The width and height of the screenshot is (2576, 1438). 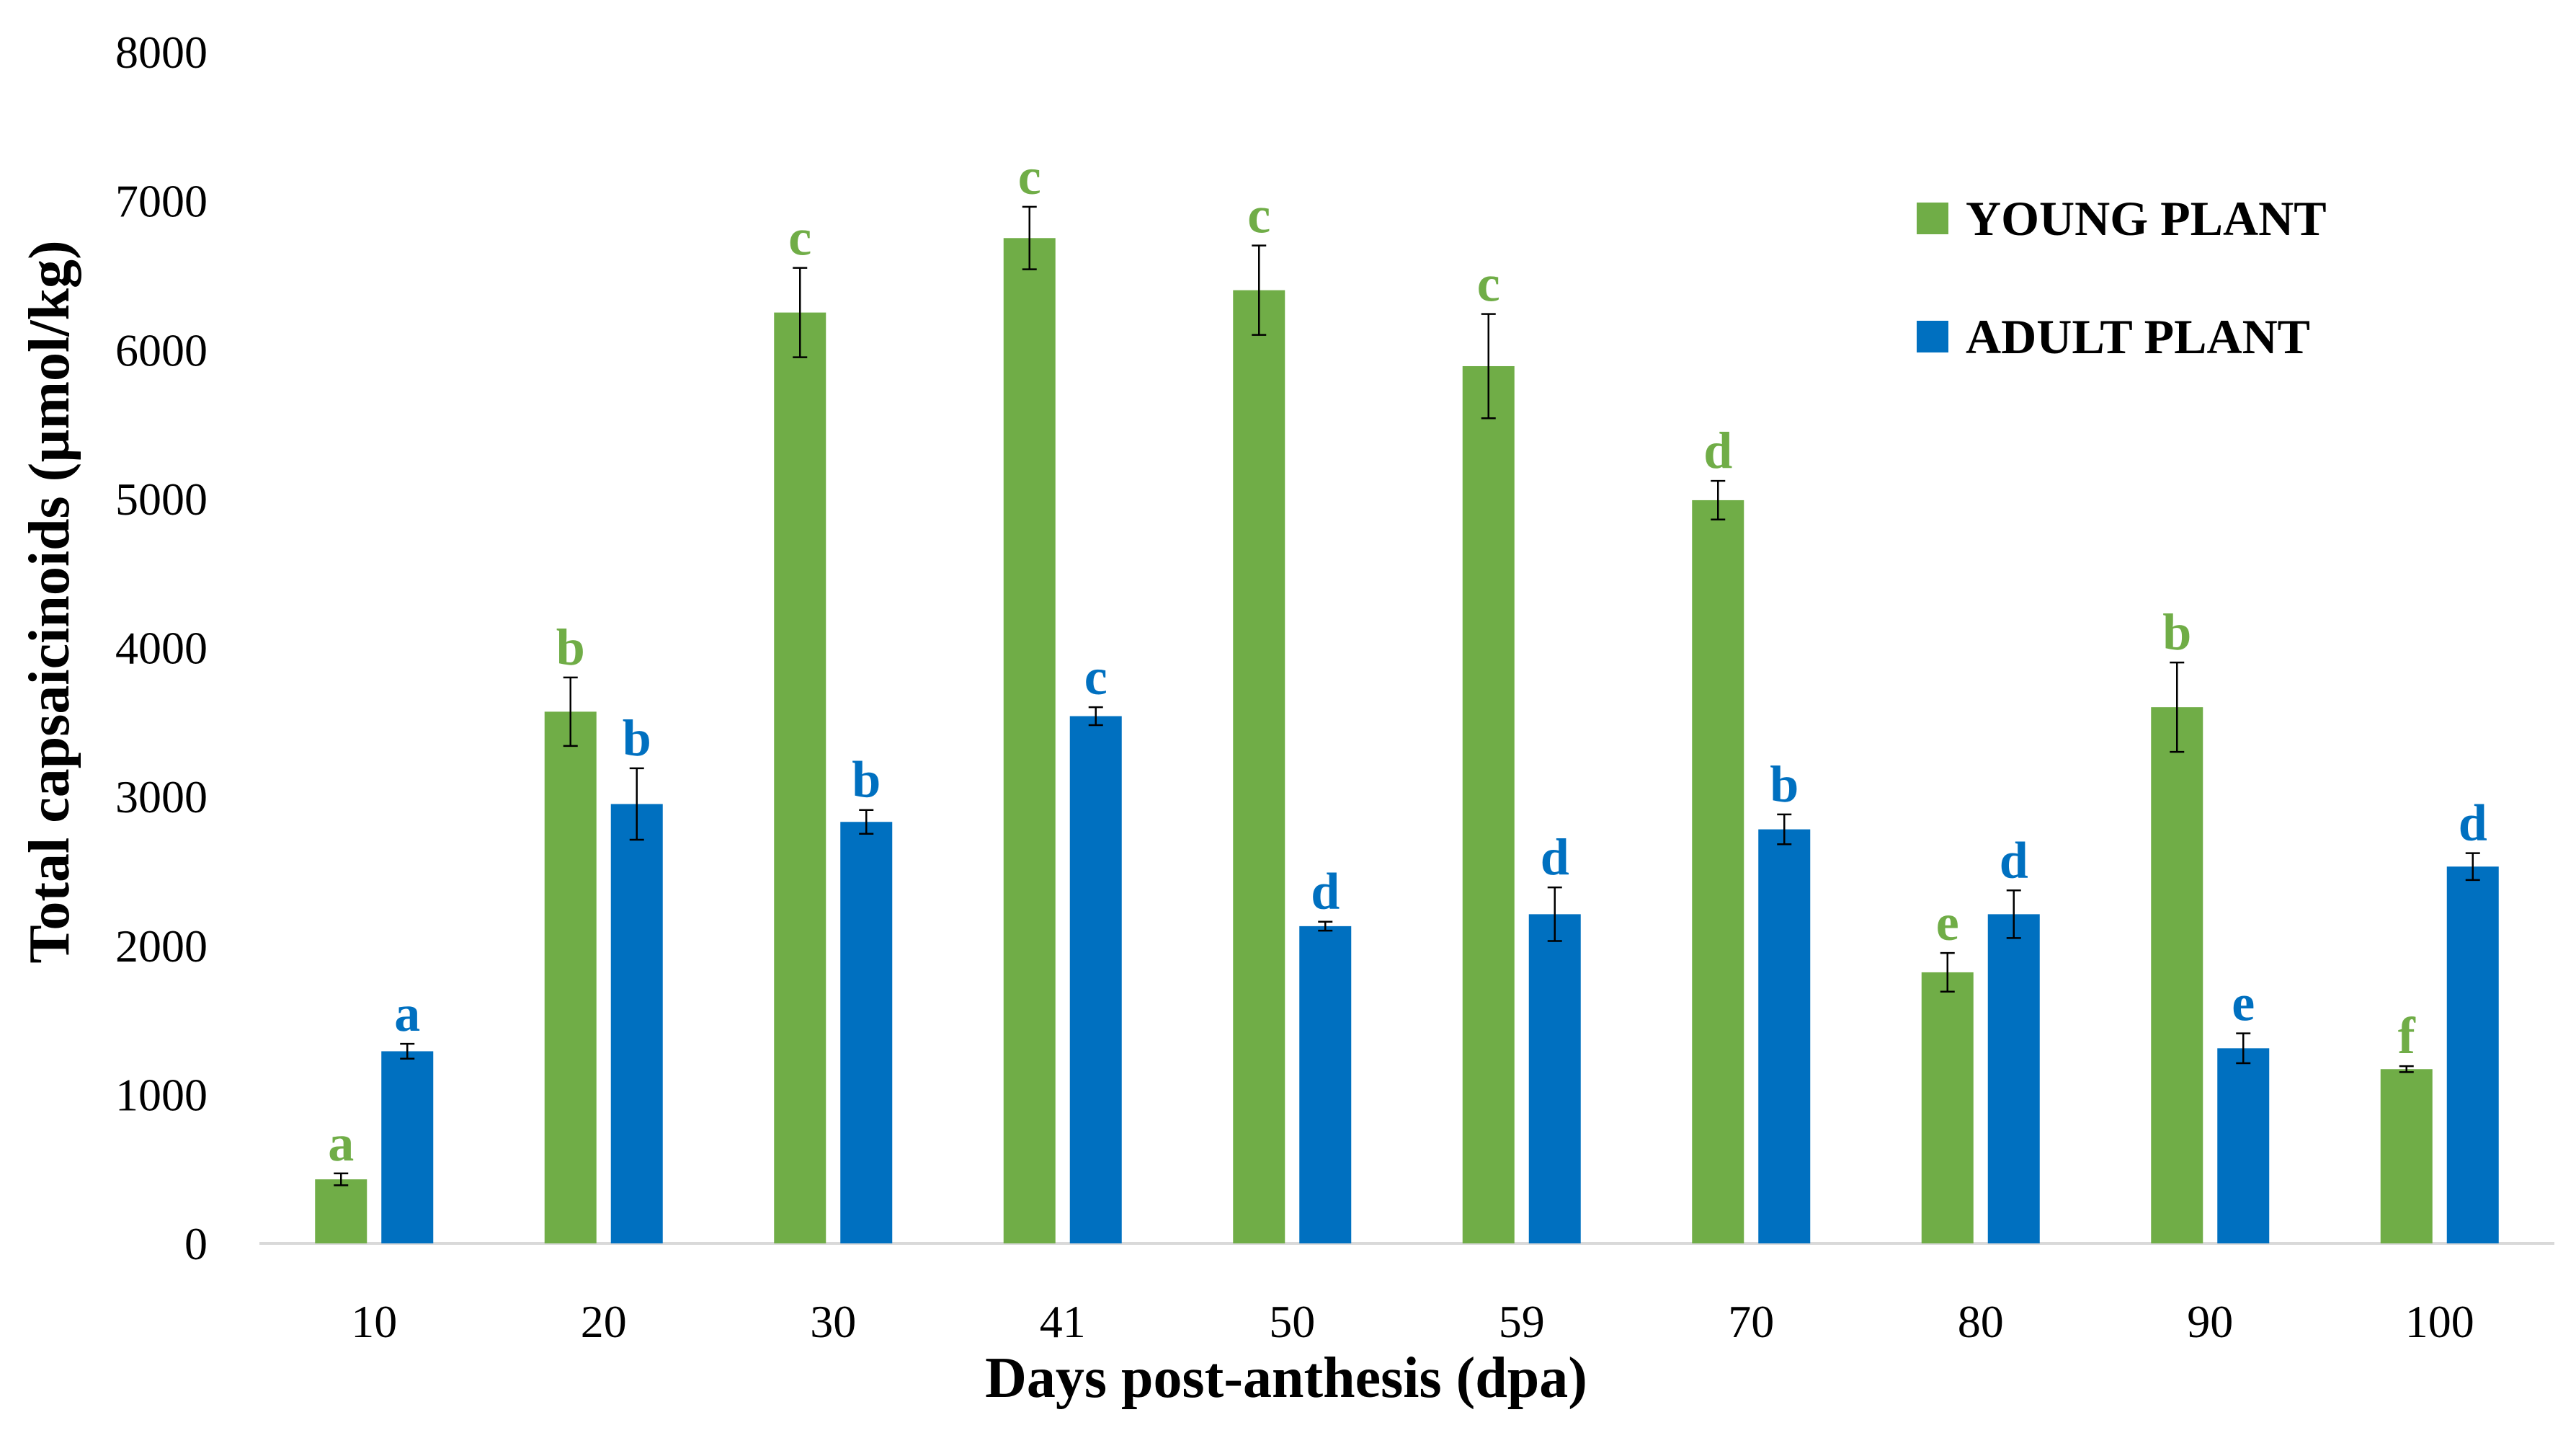 I want to click on x-tick-label: 30, so click(x=833, y=1321).